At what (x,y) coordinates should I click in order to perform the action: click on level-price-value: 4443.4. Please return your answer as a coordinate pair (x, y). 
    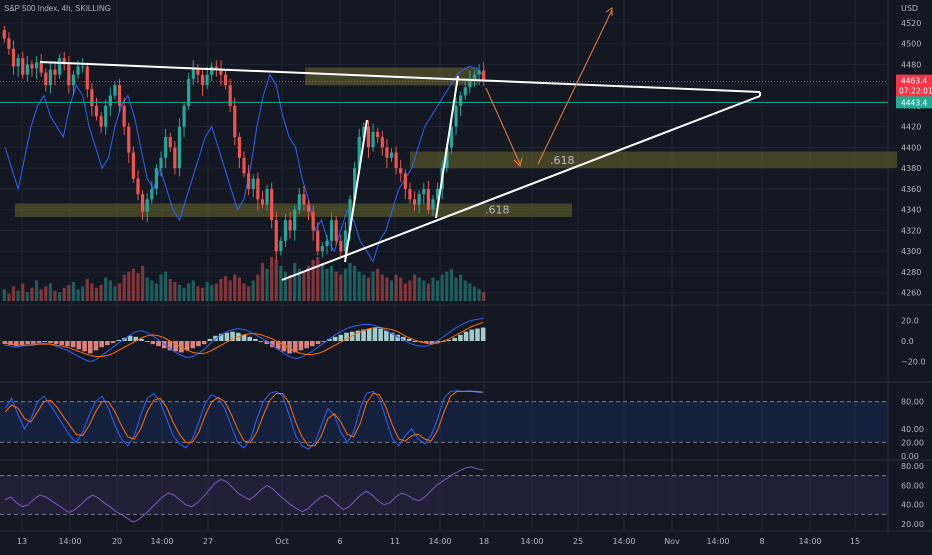
    Looking at the image, I should click on (914, 102).